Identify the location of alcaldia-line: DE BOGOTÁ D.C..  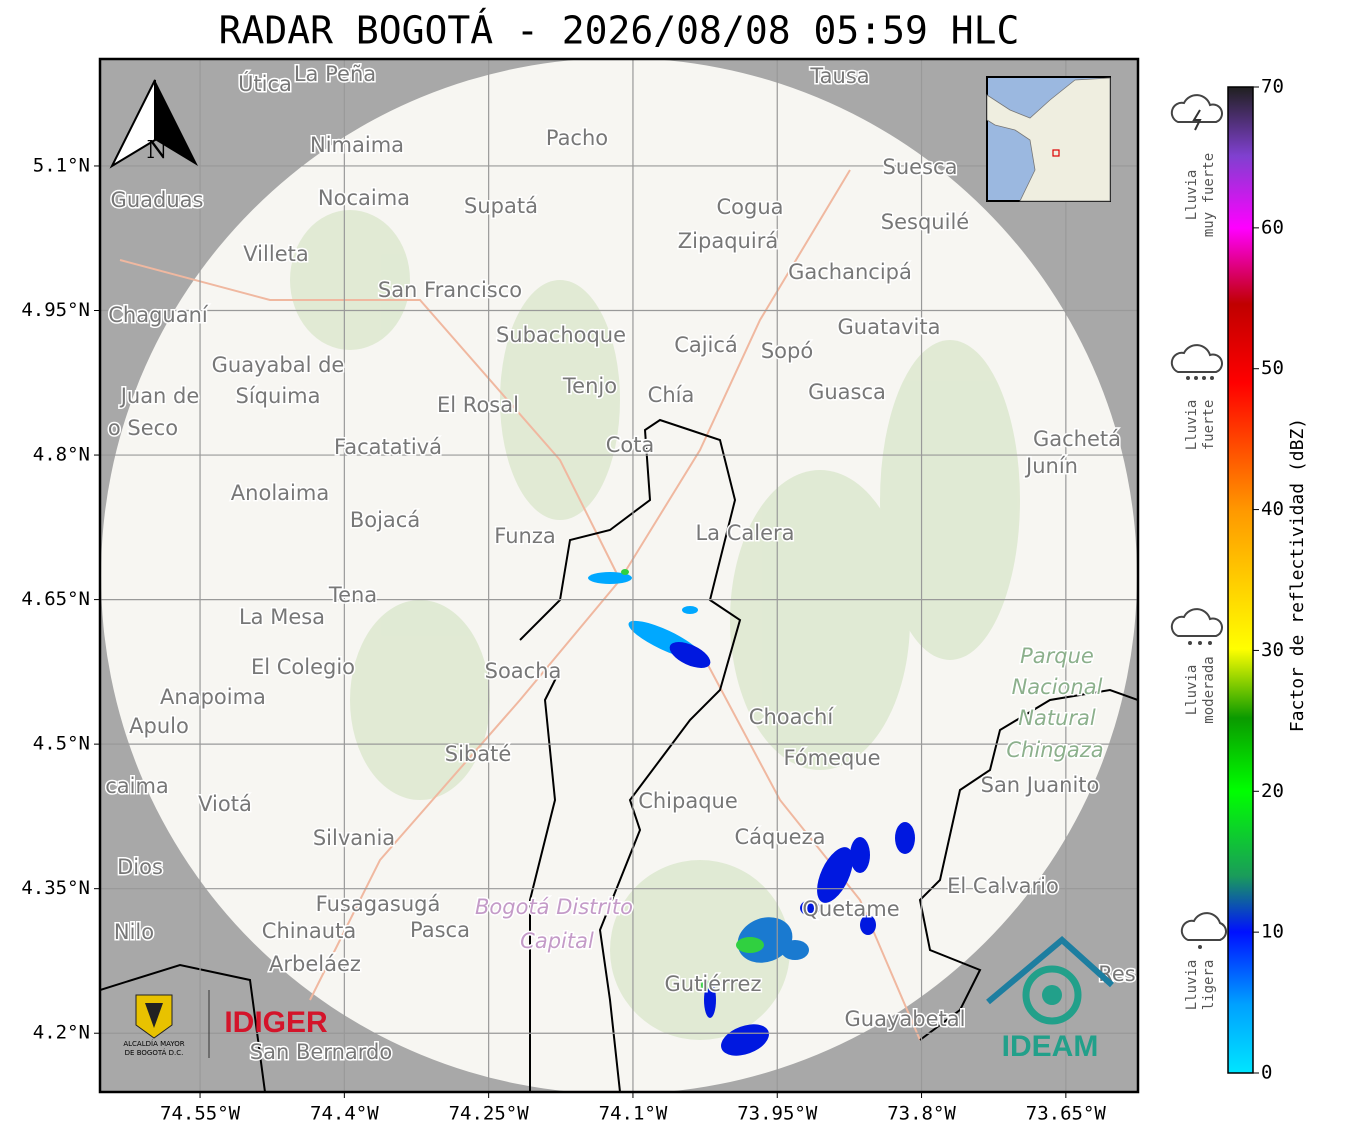
(154, 1052).